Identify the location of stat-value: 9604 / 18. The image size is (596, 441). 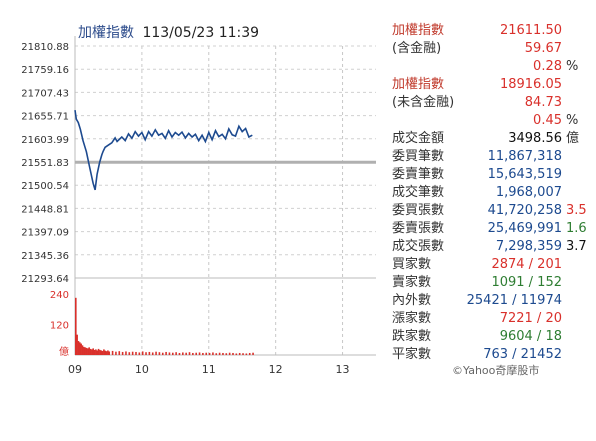
(530, 336).